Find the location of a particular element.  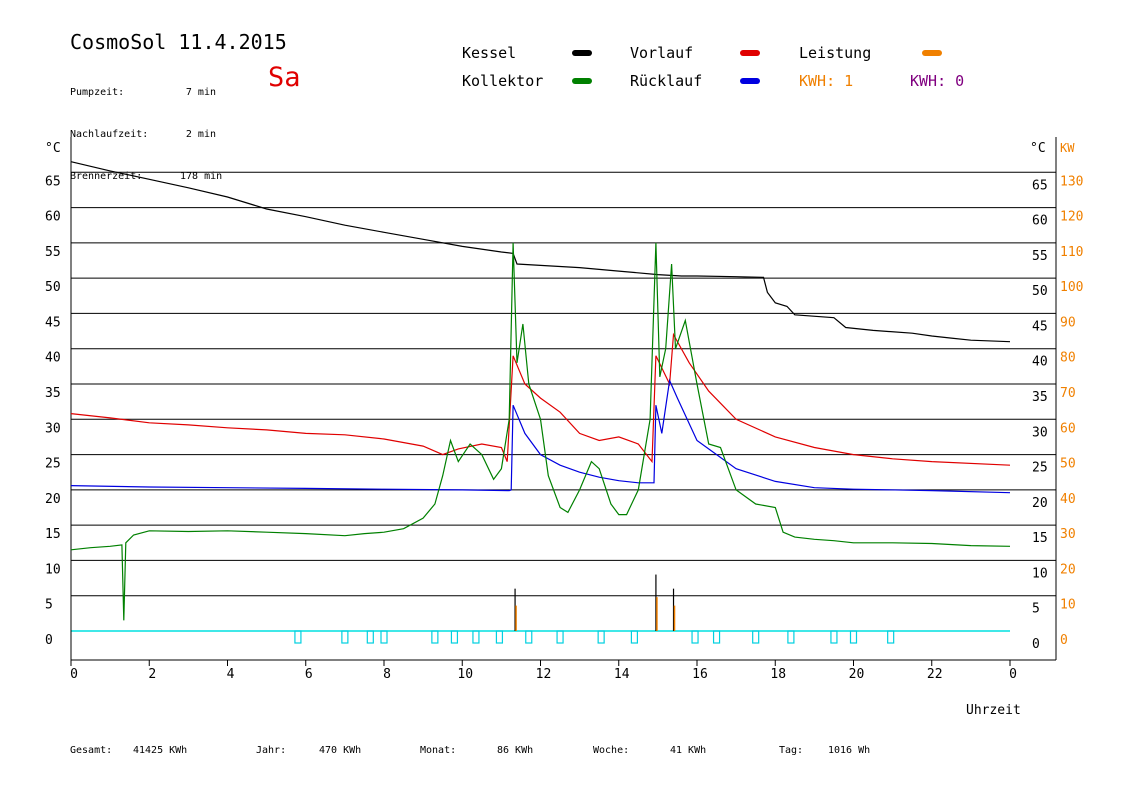

x-tick-label: 12 is located at coordinates (544, 674).